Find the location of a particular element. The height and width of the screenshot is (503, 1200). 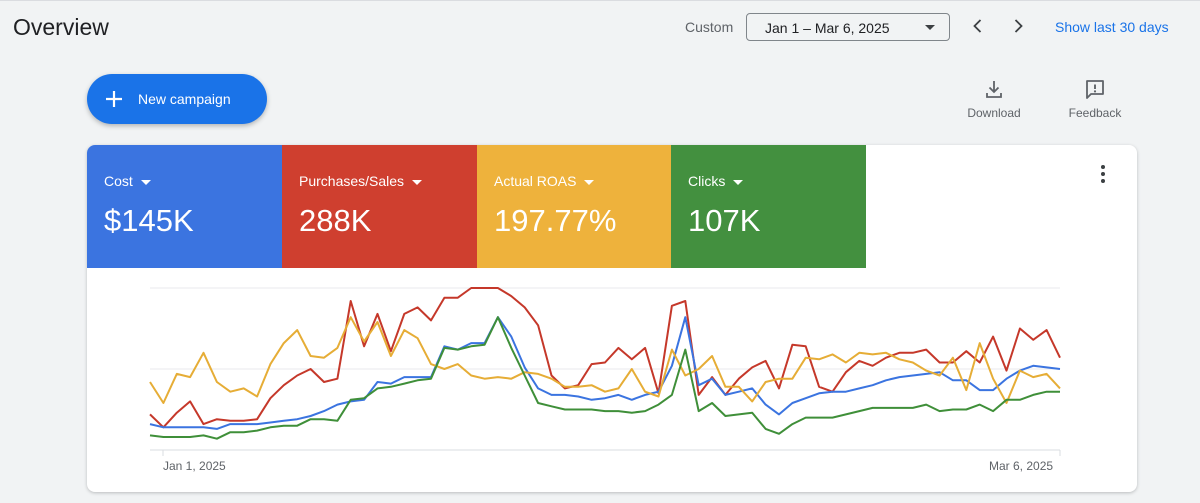

feedback-button: Feedback is located at coordinates (1095, 99).